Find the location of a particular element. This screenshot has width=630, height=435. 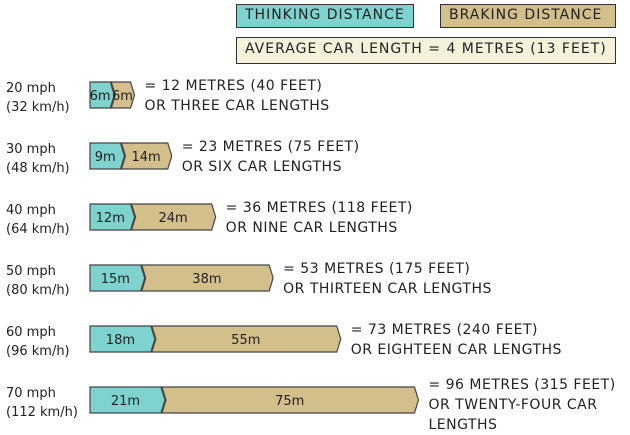

total-distance-label: = 96 METRES (315 FEET) is located at coordinates (522, 385).